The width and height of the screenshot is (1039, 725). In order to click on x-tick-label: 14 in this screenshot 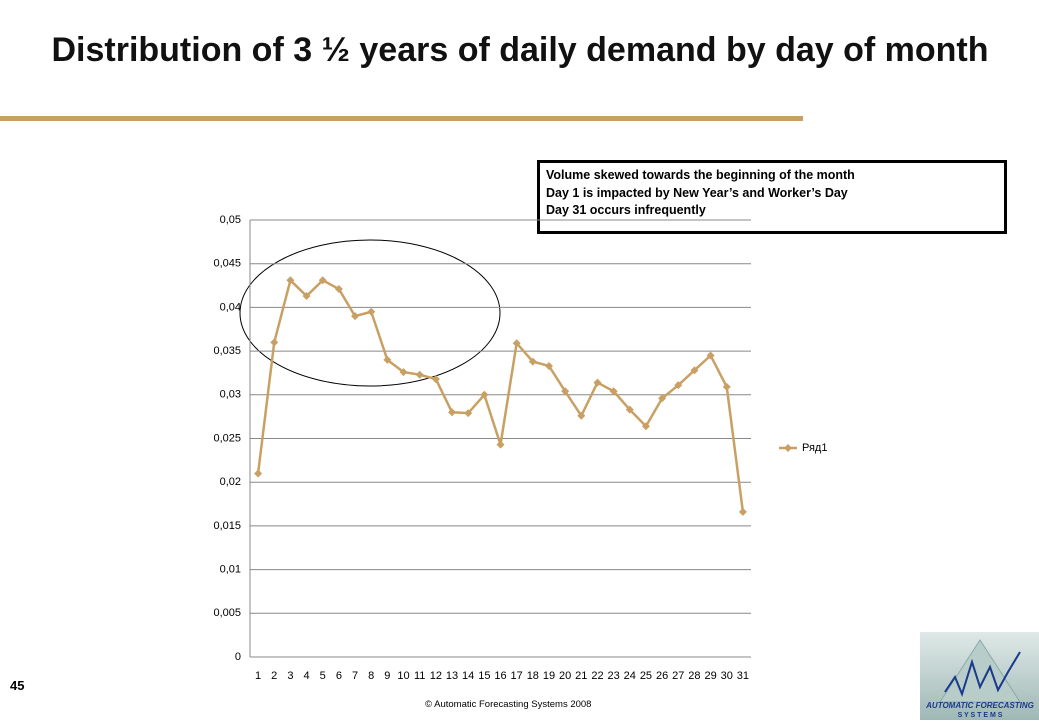, I will do `click(468, 676)`.